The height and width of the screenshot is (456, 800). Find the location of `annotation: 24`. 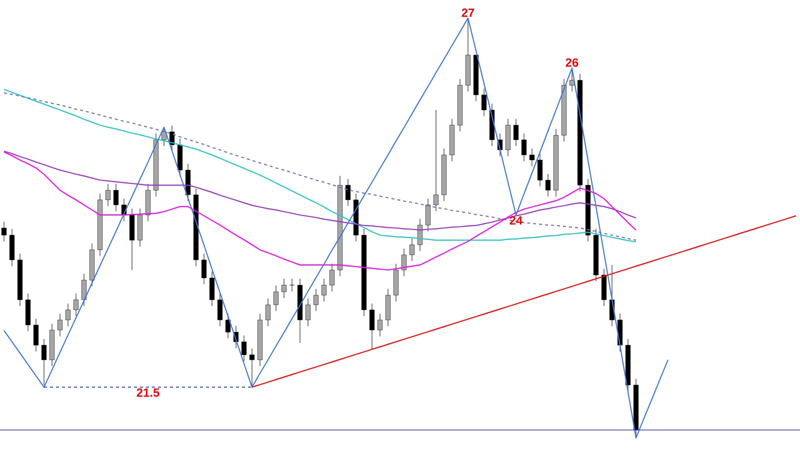

annotation: 24 is located at coordinates (516, 220).